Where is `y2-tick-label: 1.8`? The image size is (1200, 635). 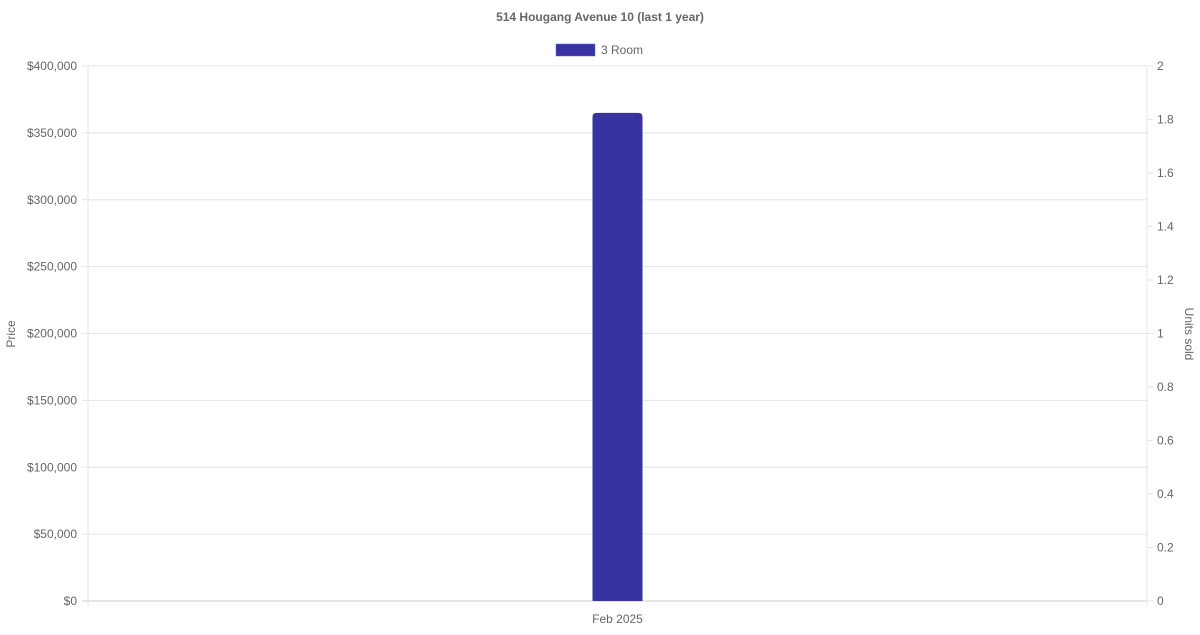 y2-tick-label: 1.8 is located at coordinates (1165, 120).